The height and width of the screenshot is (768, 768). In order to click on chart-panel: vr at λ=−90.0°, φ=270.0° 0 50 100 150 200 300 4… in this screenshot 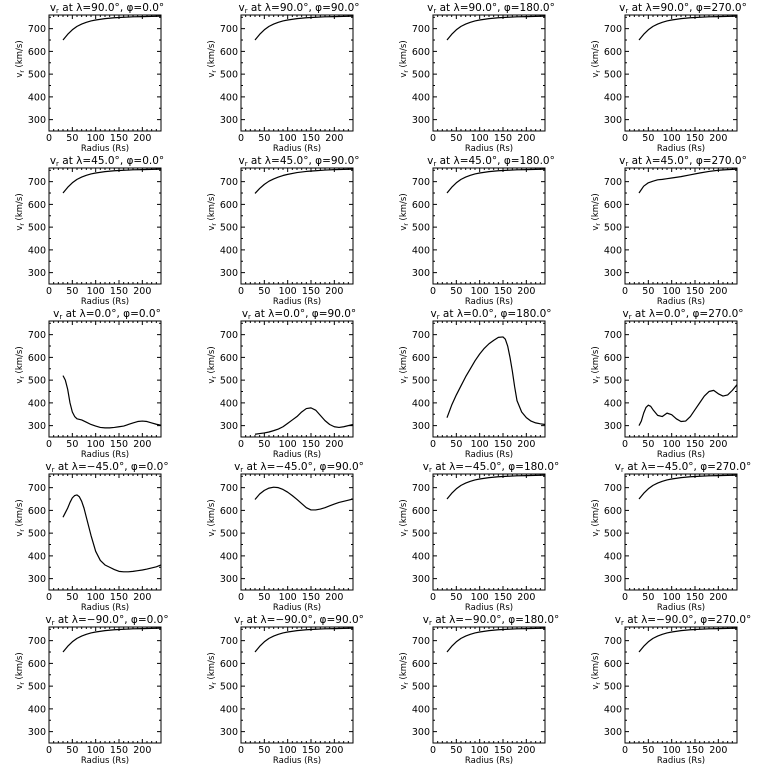, I will do `click(672, 689)`.